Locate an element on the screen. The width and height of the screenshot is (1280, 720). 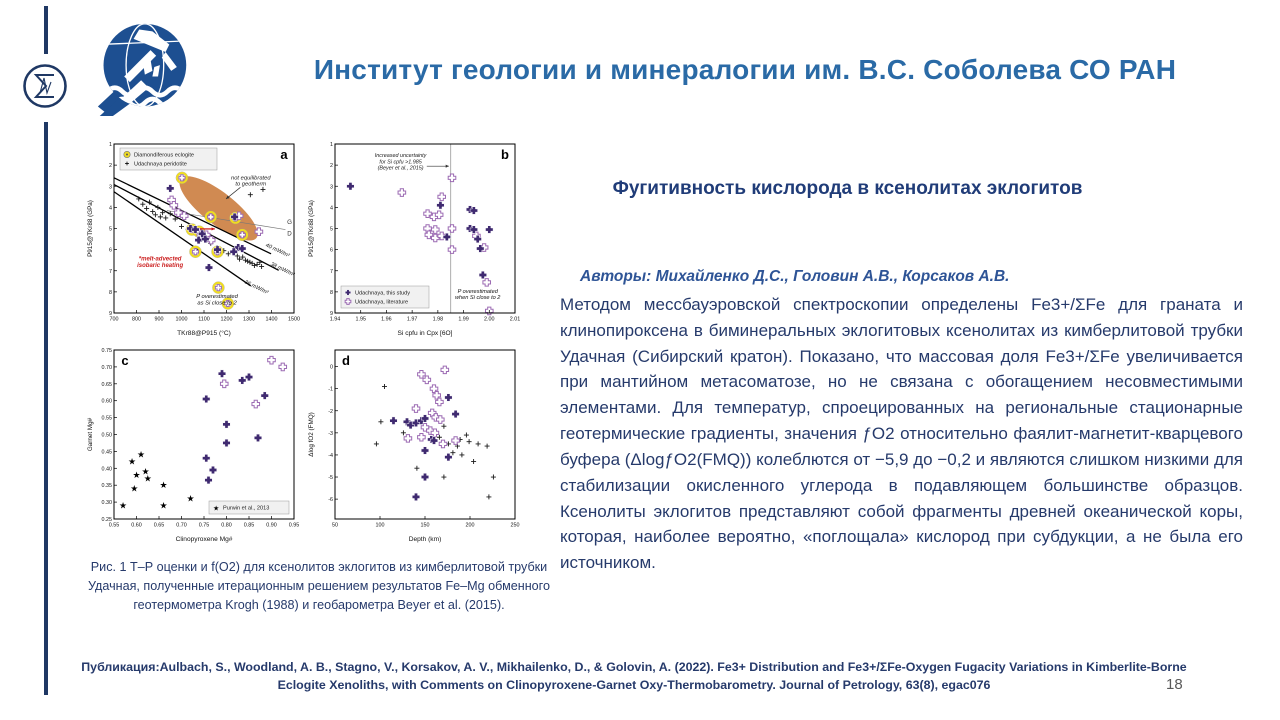
svg-text: 1.97 is located at coordinates (412, 320).